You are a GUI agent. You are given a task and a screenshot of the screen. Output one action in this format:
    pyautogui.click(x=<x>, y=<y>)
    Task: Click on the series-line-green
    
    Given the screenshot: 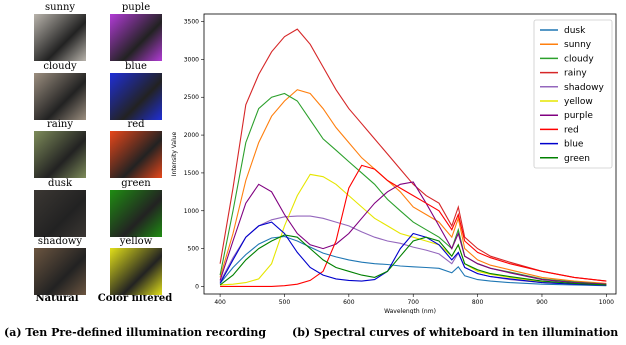 What is the action you would take?
    pyautogui.click(x=413, y=260)
    